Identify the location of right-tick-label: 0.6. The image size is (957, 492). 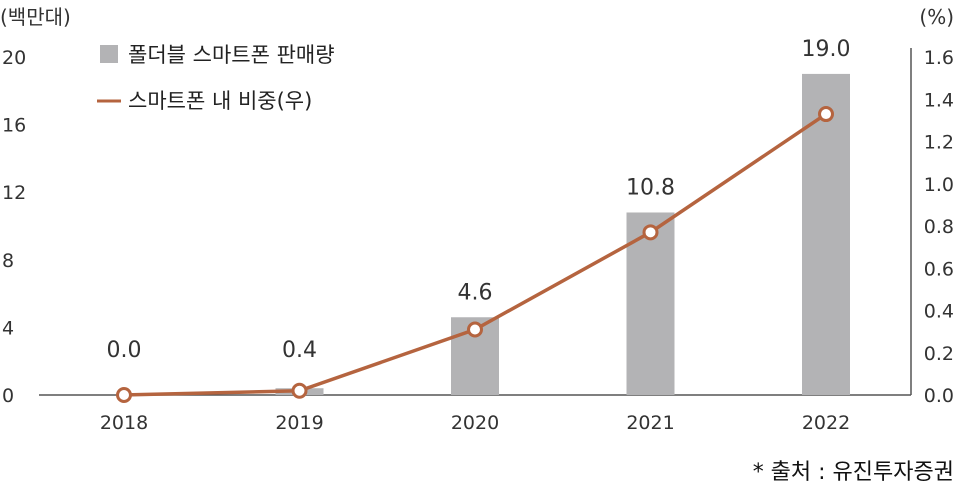
(939, 269).